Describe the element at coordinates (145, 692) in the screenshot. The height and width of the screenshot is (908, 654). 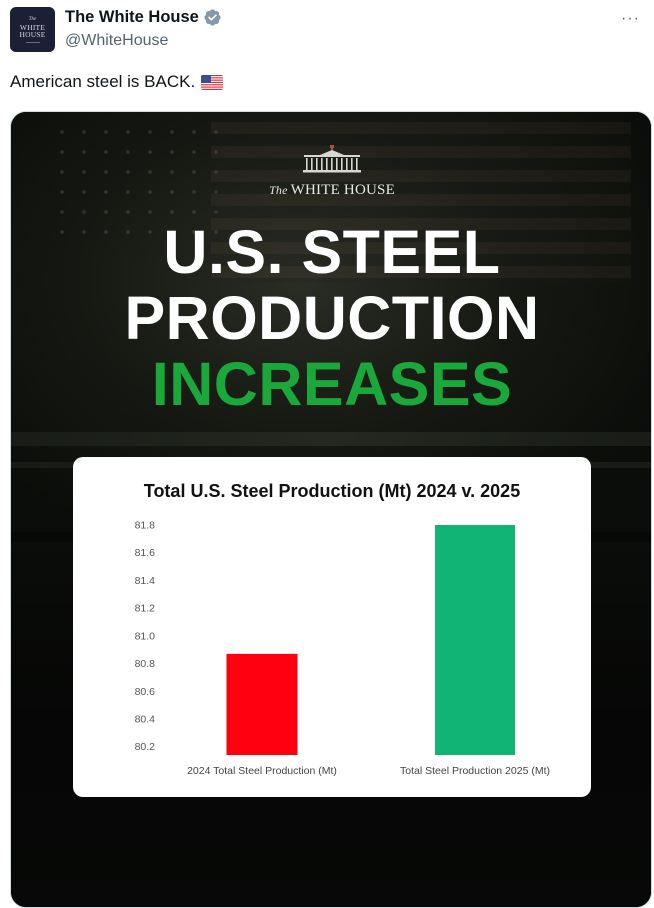
I see `y-tick-label: 80.6` at that location.